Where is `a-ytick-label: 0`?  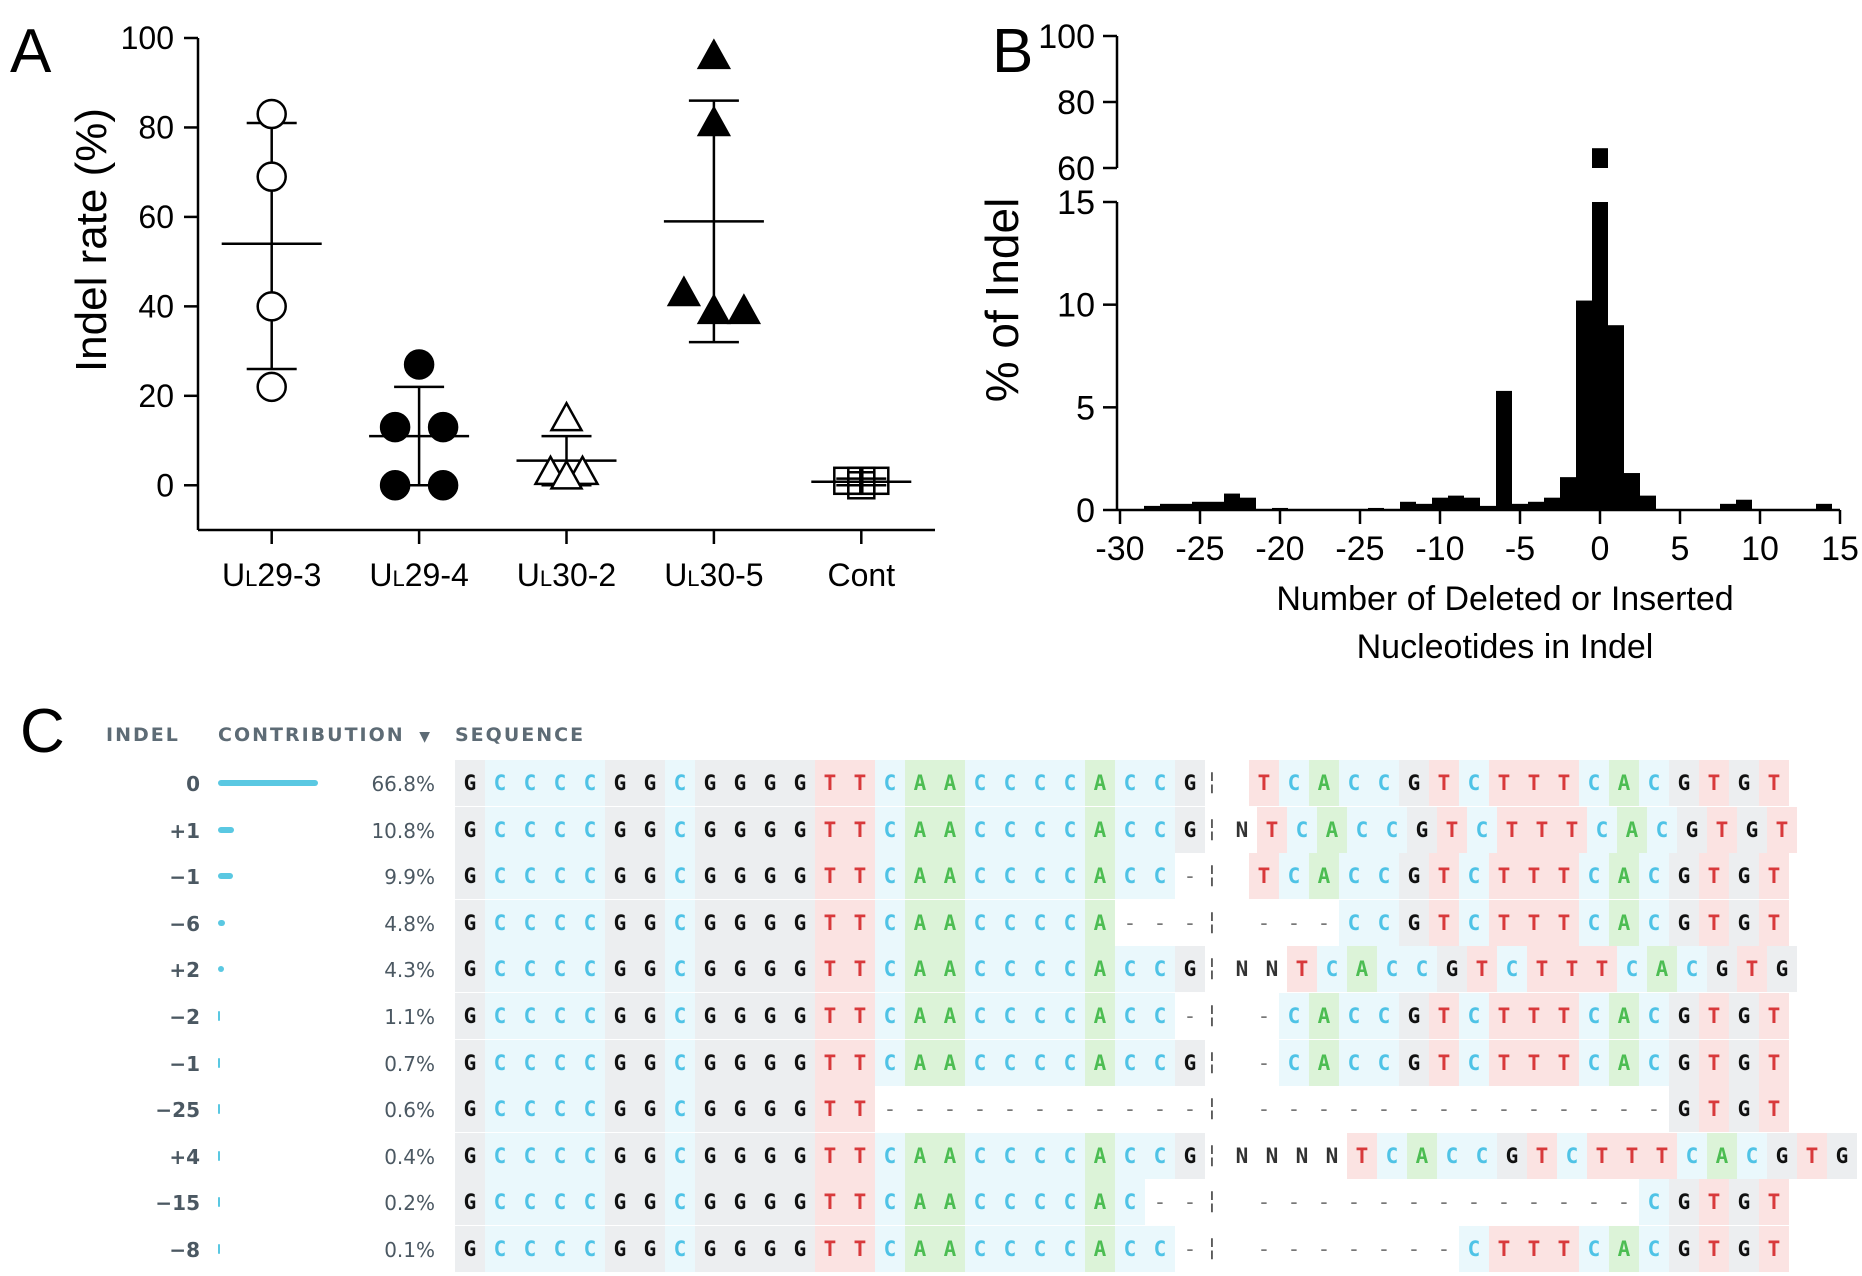 a-ytick-label: 0 is located at coordinates (165, 485).